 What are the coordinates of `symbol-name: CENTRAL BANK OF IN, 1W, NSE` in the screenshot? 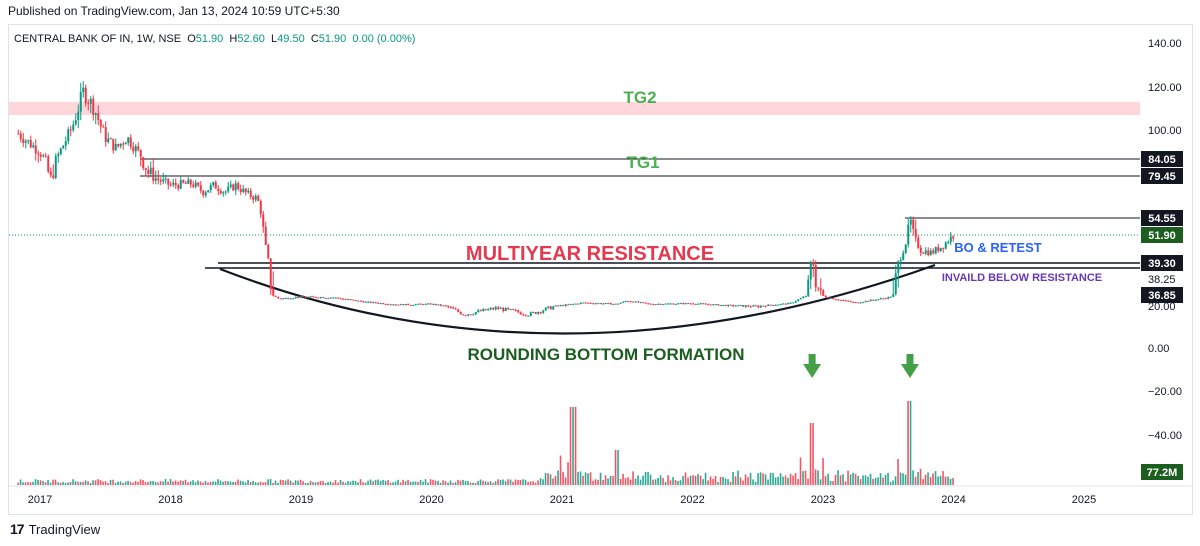 It's located at (98, 39).